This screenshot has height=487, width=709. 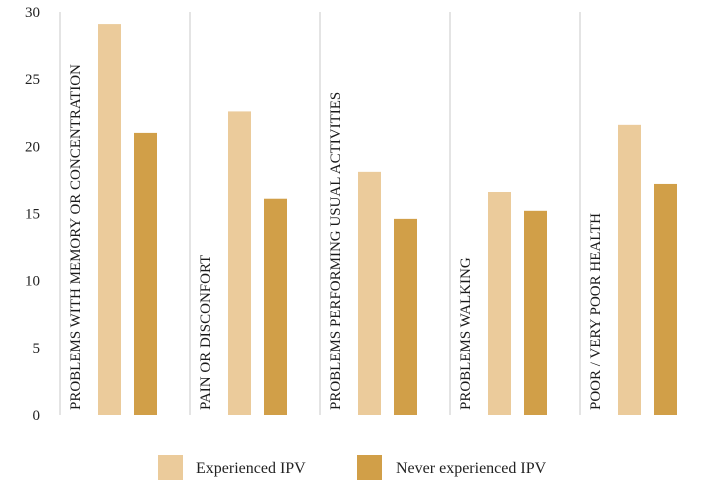 What do you see at coordinates (471, 468) in the screenshot?
I see `legend-label: Never experienced IPV` at bounding box center [471, 468].